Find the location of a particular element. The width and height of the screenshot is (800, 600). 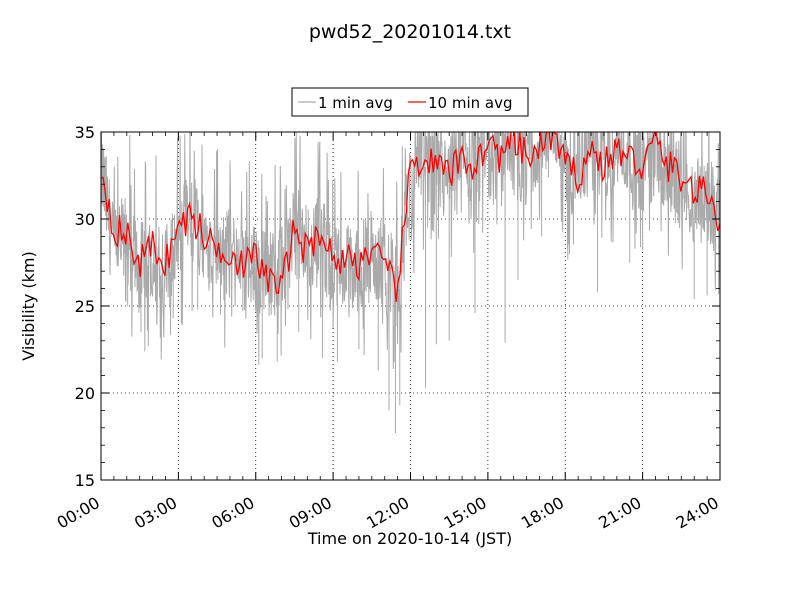

legend-label-10min: 10 min avg is located at coordinates (470, 103).